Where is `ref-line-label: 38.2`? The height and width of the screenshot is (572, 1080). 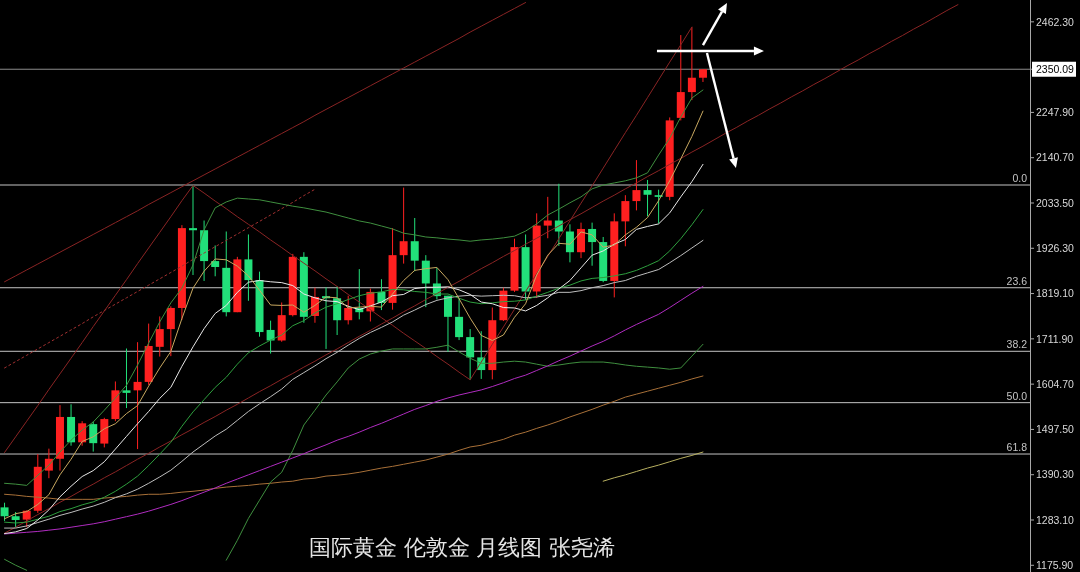
ref-line-label: 38.2 is located at coordinates (1017, 344).